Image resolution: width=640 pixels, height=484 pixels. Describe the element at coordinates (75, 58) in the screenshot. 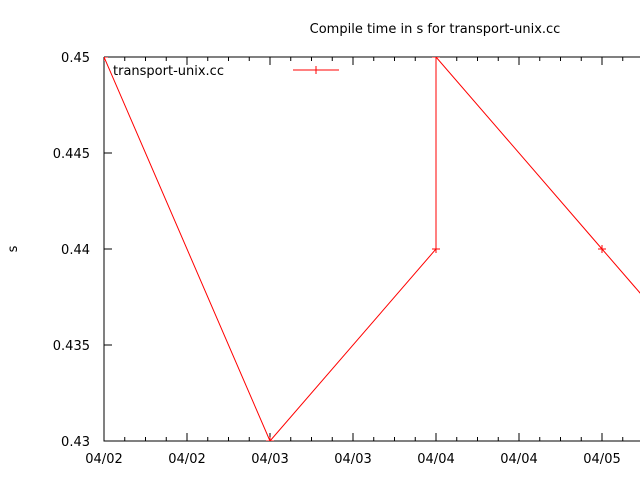

I see `y-tick-label: 0.45` at that location.